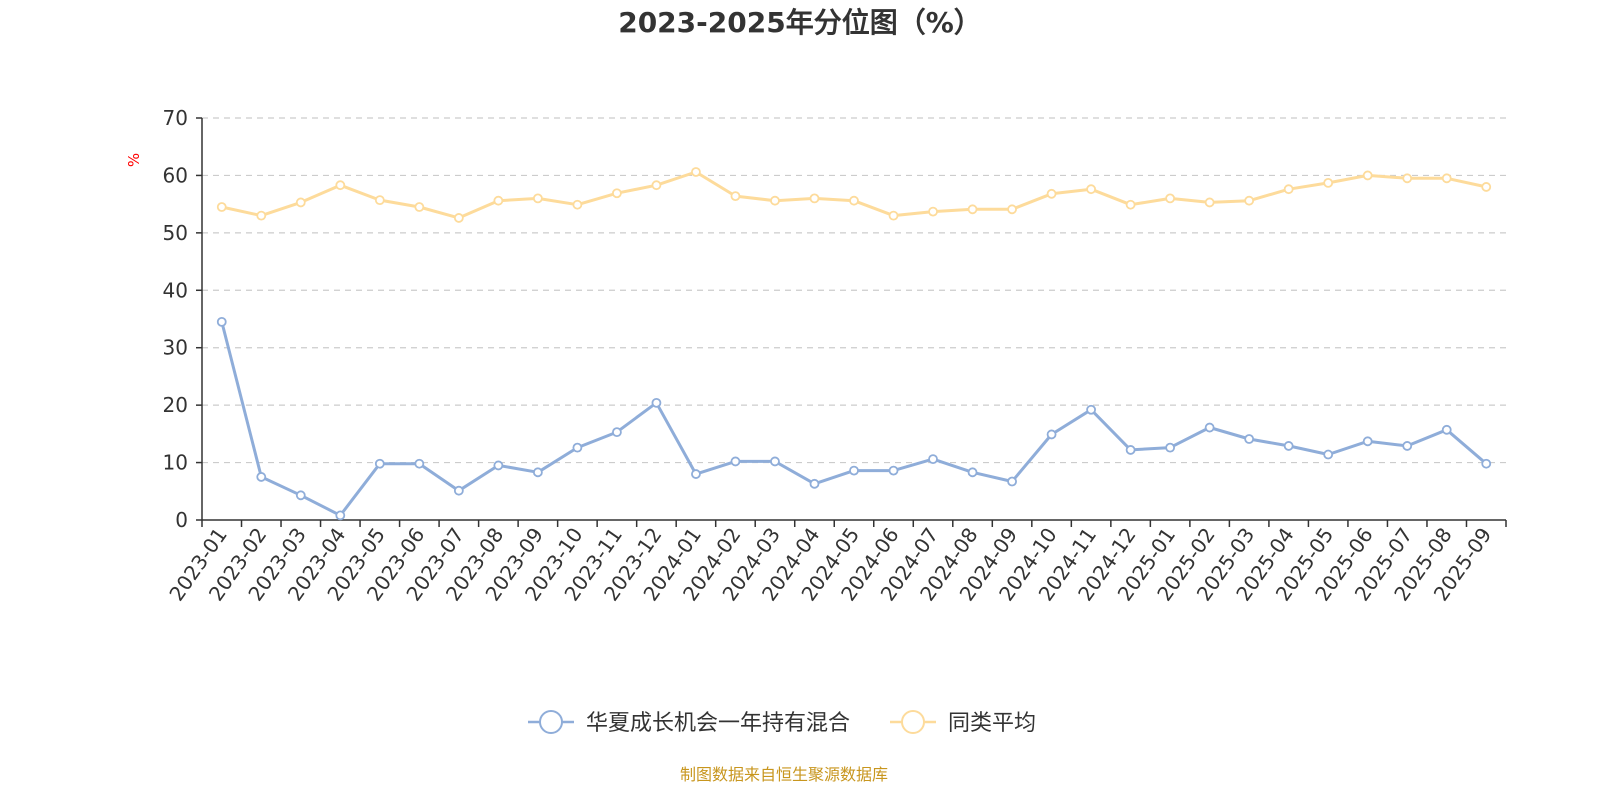  What do you see at coordinates (175, 118) in the screenshot?
I see `y-tick-label: 70` at bounding box center [175, 118].